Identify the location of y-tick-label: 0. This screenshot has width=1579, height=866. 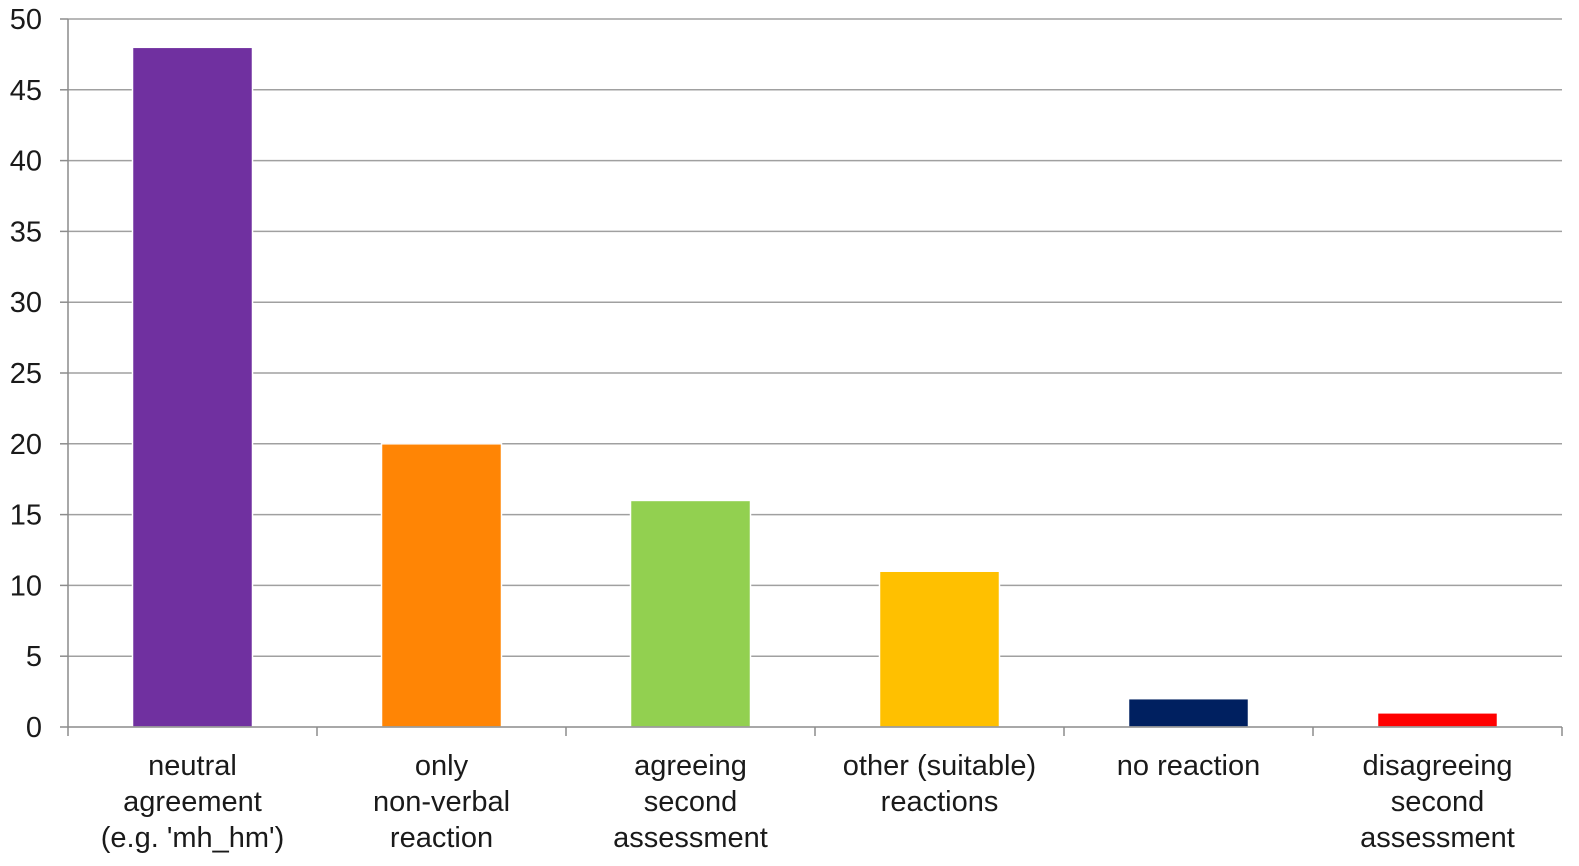
(34, 728).